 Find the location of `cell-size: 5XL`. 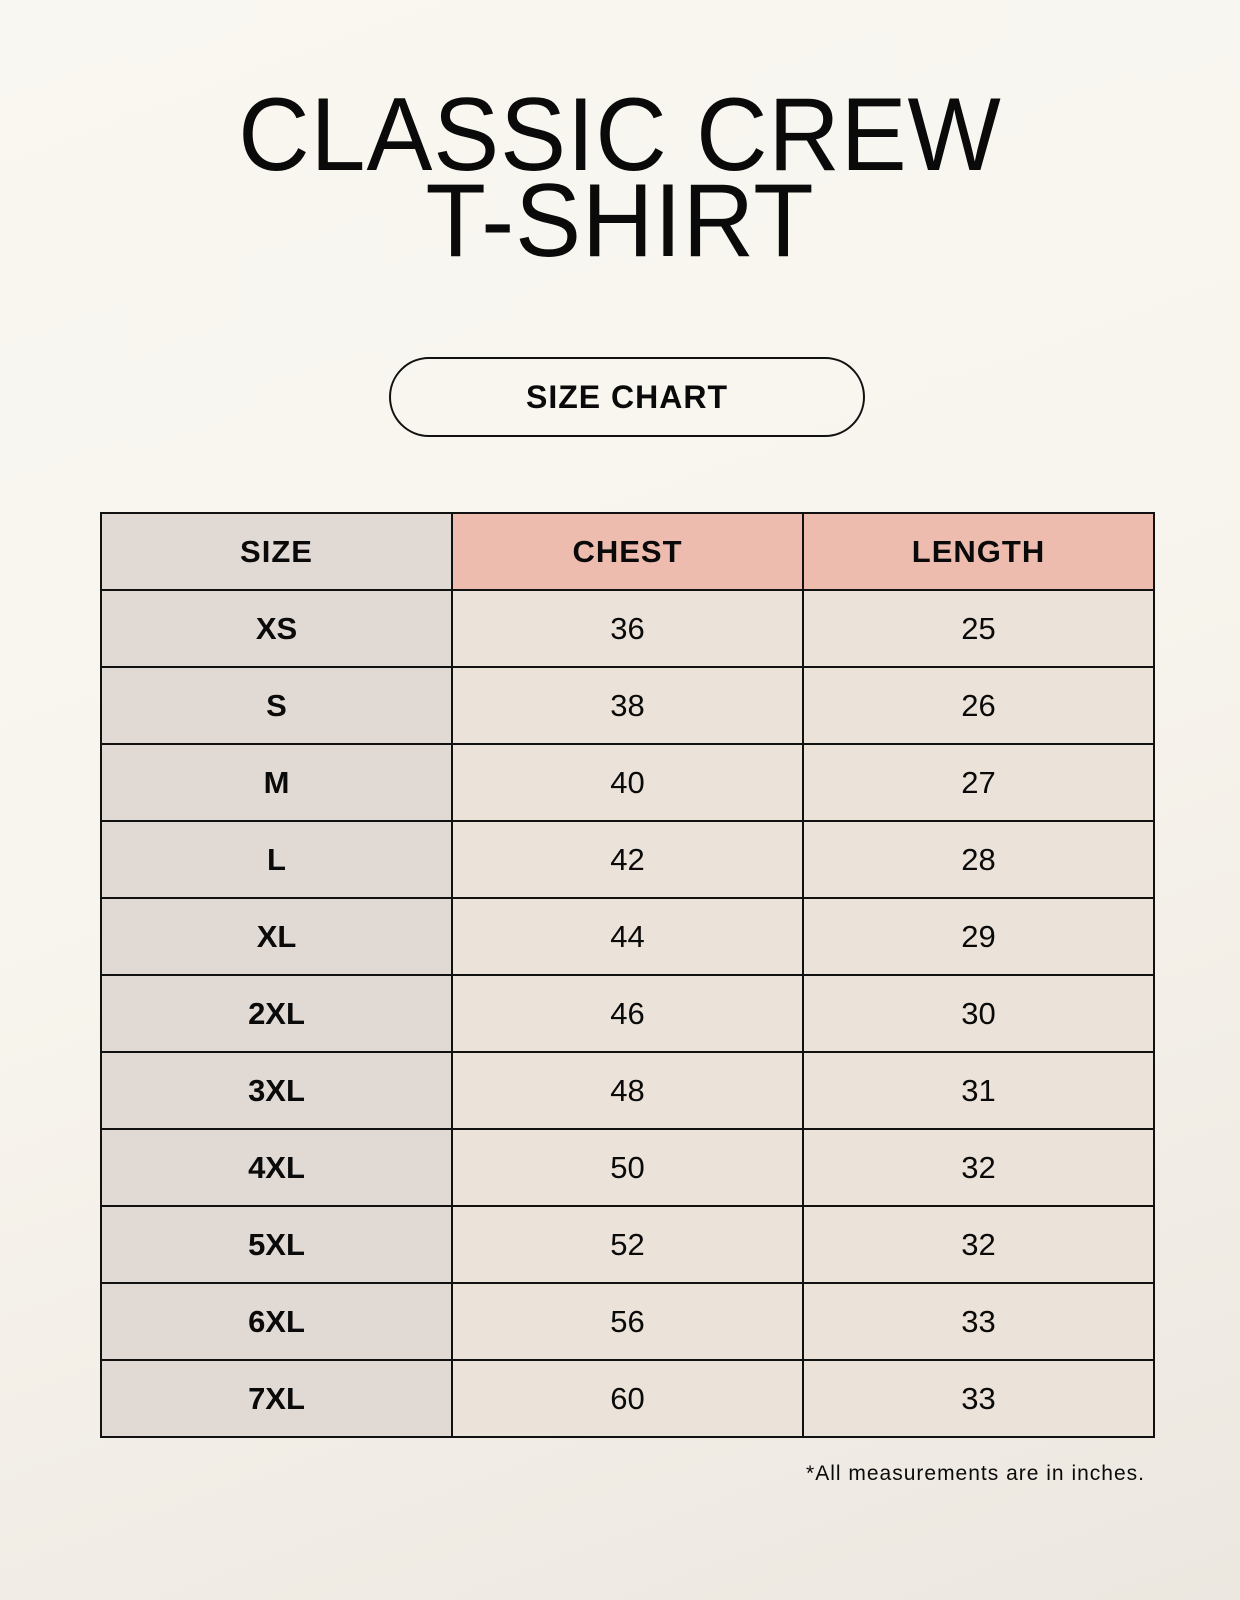

cell-size: 5XL is located at coordinates (276, 1244).